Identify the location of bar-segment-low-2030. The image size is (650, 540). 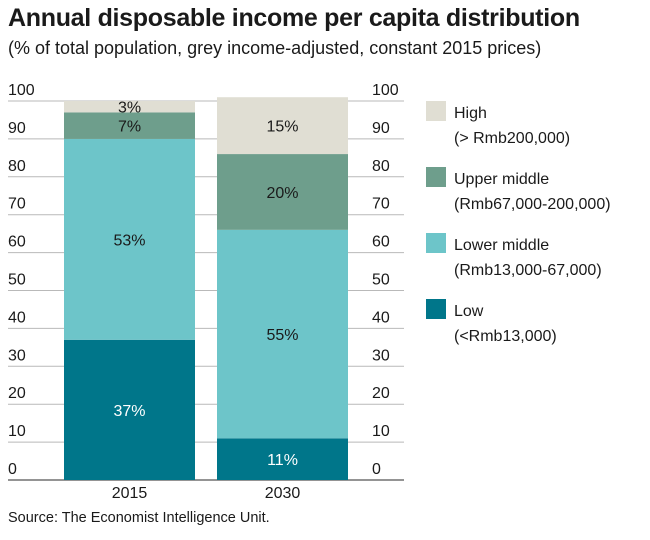
(282, 459).